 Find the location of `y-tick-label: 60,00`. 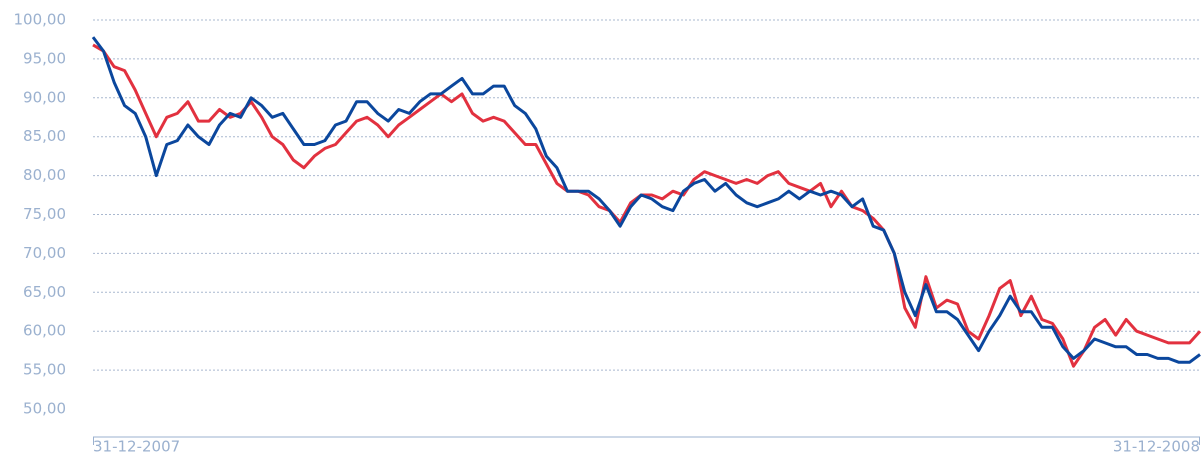

y-tick-label: 60,00 is located at coordinates (44, 331).